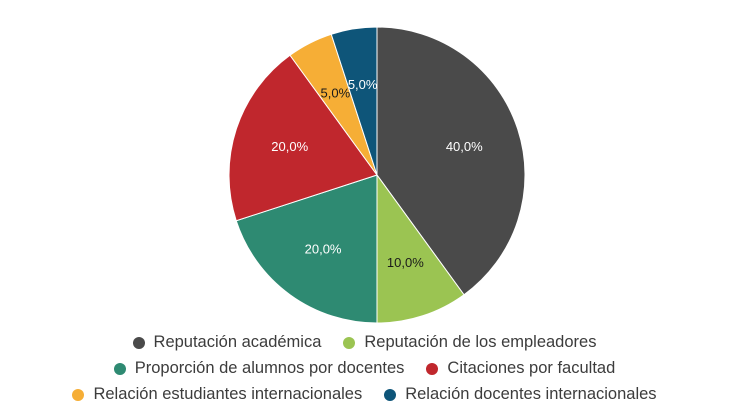 The width and height of the screenshot is (729, 412). What do you see at coordinates (405, 262) in the screenshot?
I see `slice-data-label: 10,0%` at bounding box center [405, 262].